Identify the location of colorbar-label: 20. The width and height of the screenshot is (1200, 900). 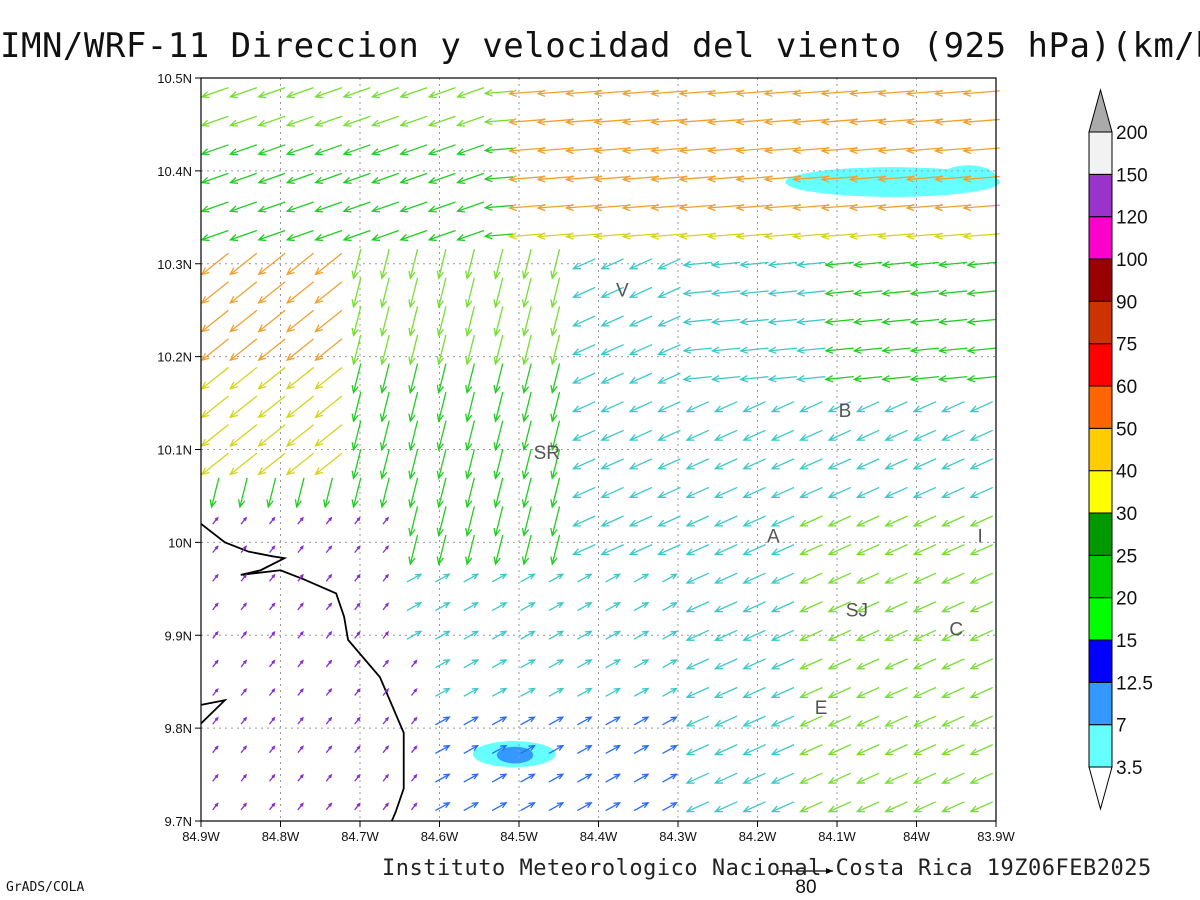
(1126, 599).